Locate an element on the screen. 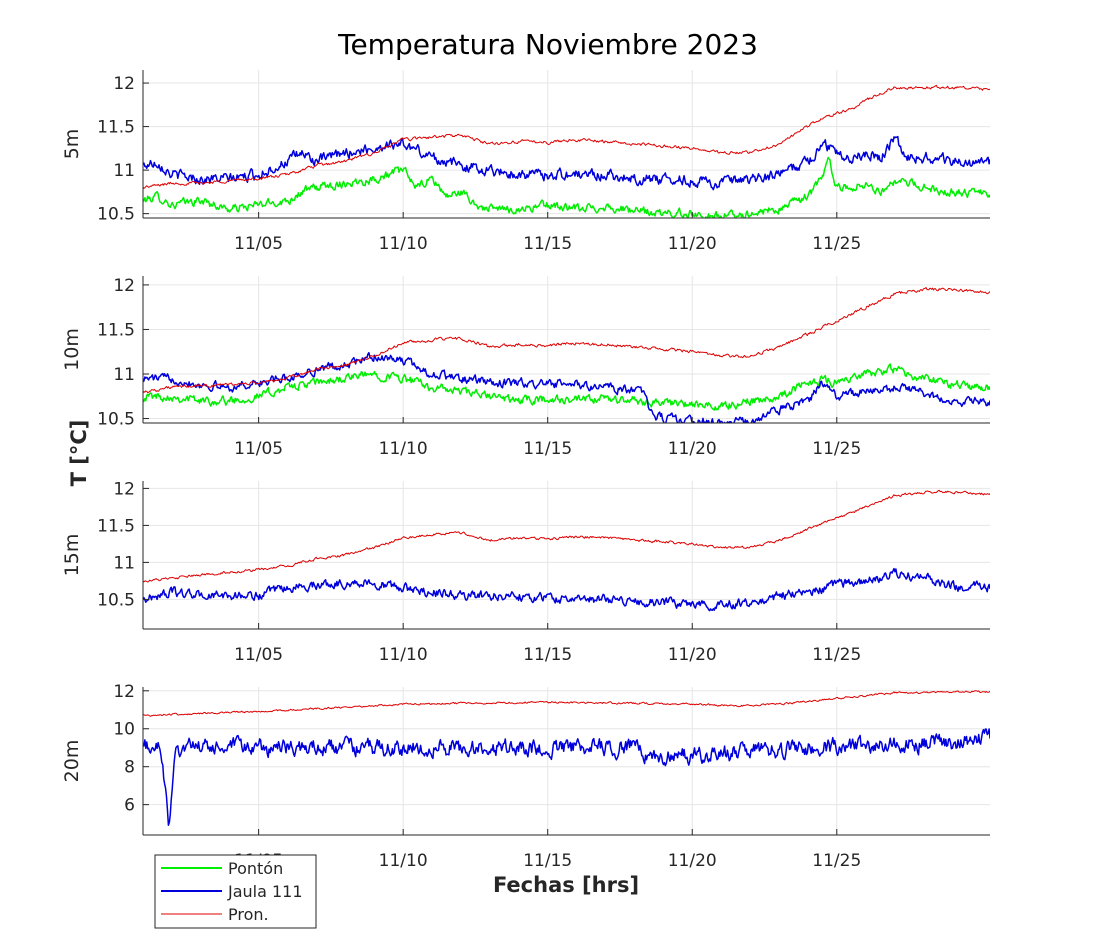  y-tick-label: 8 is located at coordinates (129, 768).